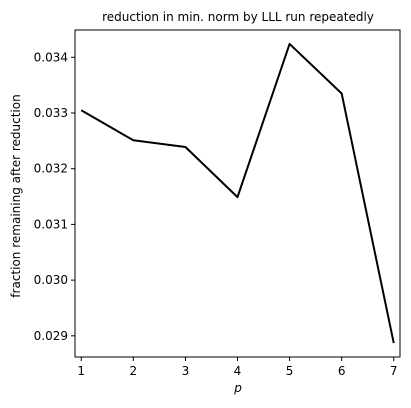 This screenshot has height=408, width=411. I want to click on x-tick-label: 1, so click(81, 371).